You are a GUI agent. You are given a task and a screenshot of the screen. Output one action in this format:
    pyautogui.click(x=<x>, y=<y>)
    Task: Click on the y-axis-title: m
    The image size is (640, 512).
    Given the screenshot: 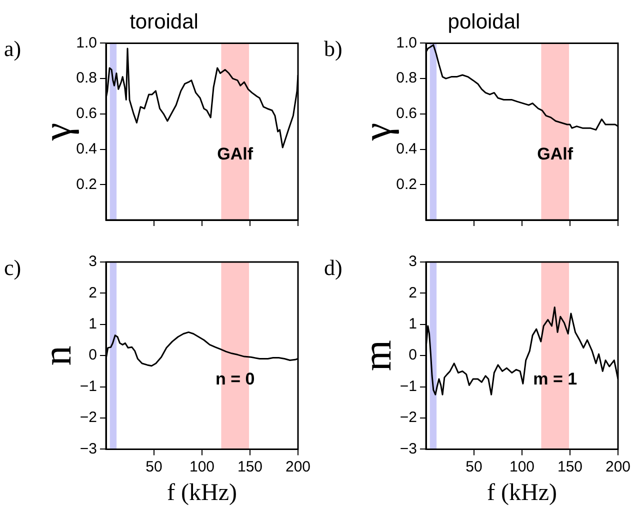 What is the action you would take?
    pyautogui.click(x=377, y=356)
    